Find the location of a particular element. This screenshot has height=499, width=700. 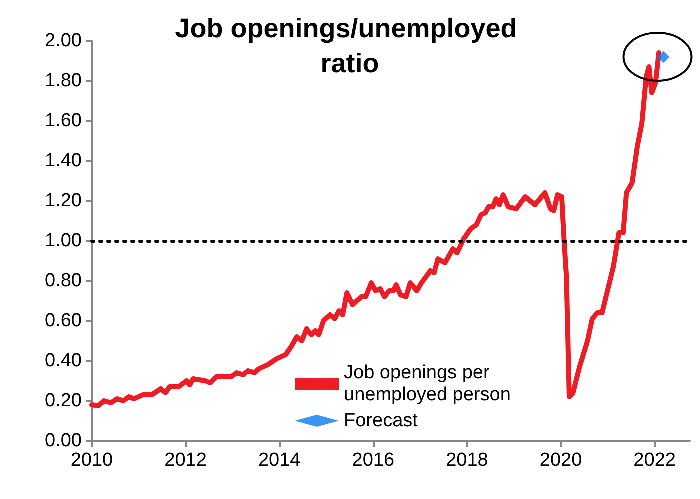

legend-label: Job openings per unemployed person is located at coordinates (427, 384).